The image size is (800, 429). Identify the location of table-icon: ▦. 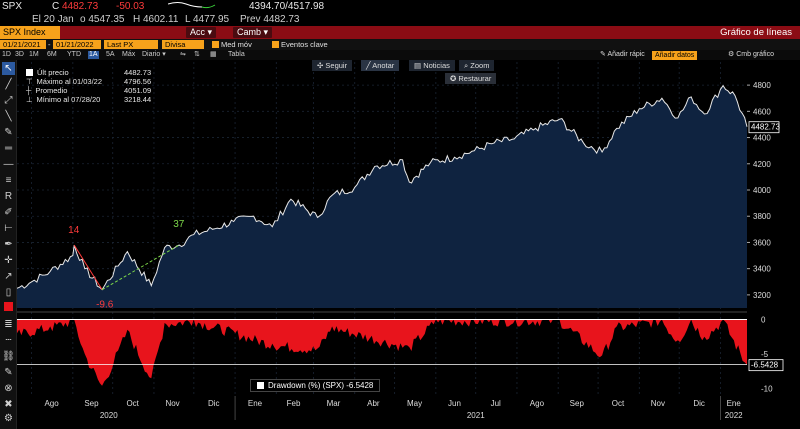
(213, 54).